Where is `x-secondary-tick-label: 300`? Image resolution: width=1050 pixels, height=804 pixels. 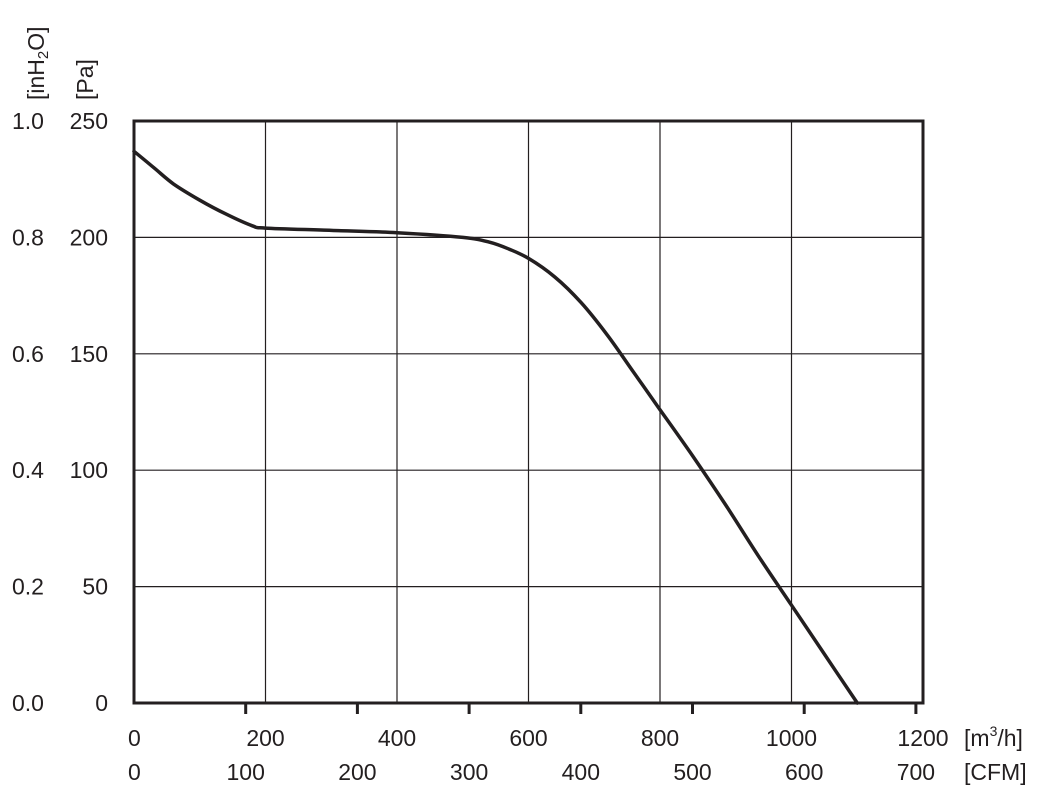 x-secondary-tick-label: 300 is located at coordinates (469, 772).